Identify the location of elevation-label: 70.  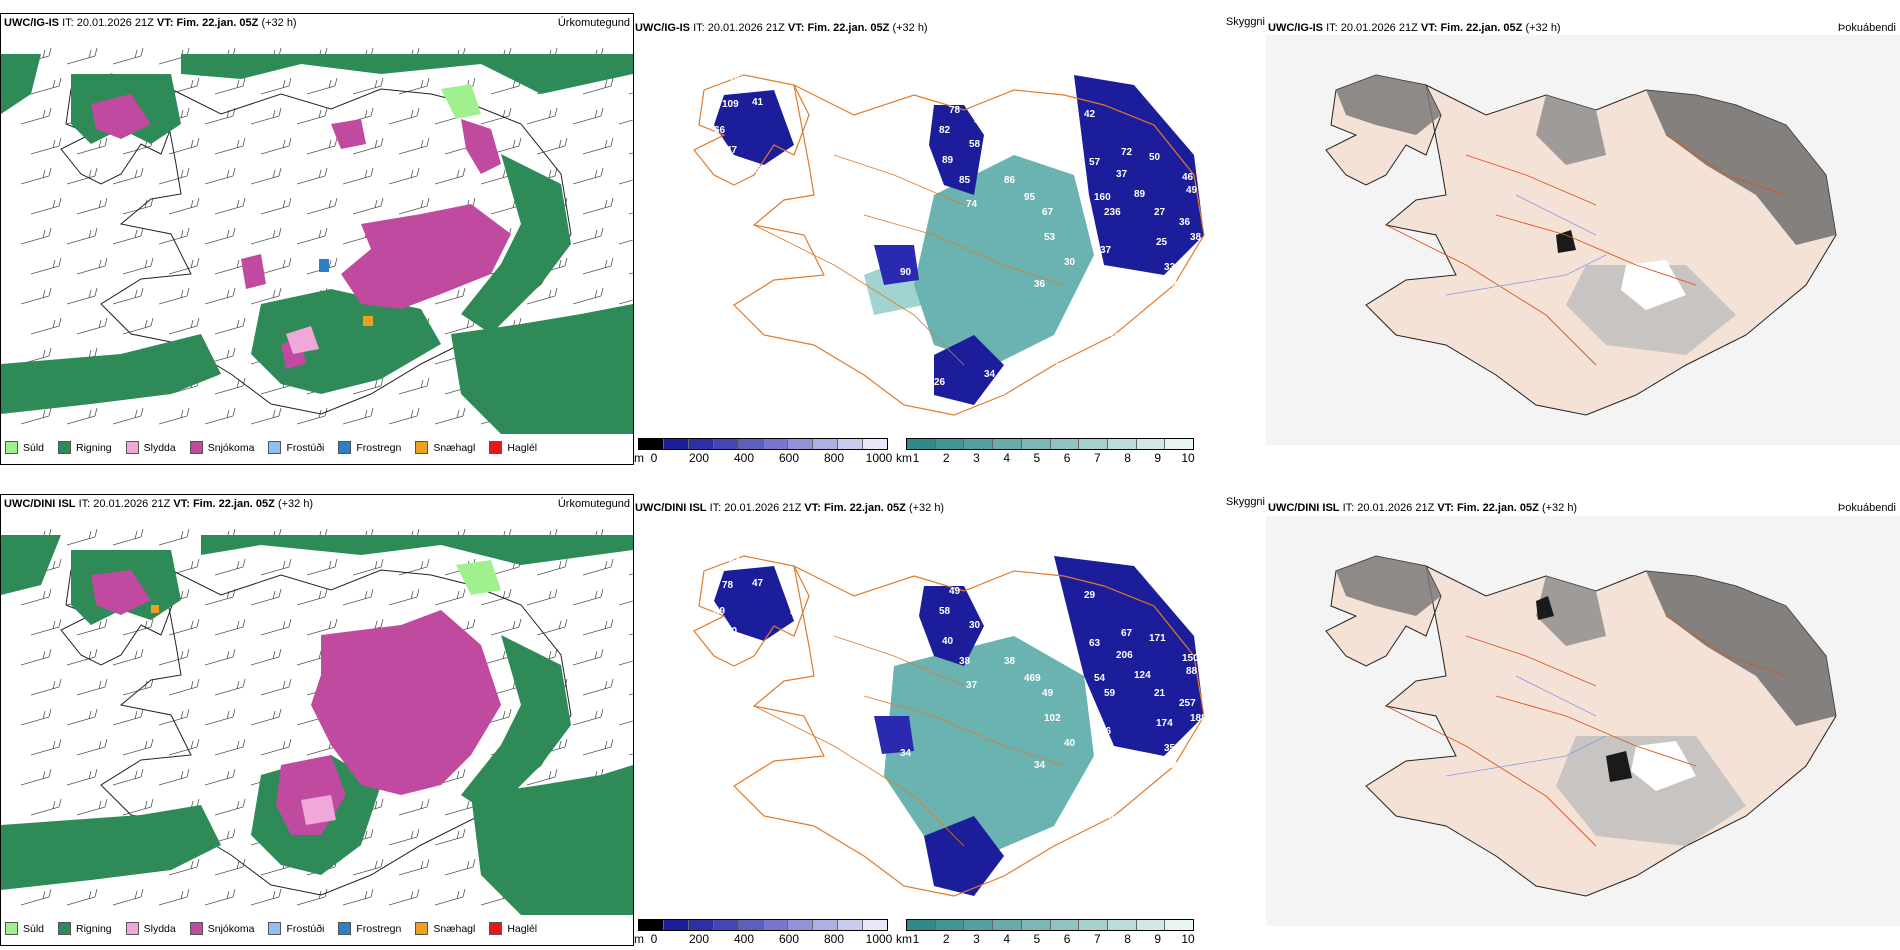
(815, 144).